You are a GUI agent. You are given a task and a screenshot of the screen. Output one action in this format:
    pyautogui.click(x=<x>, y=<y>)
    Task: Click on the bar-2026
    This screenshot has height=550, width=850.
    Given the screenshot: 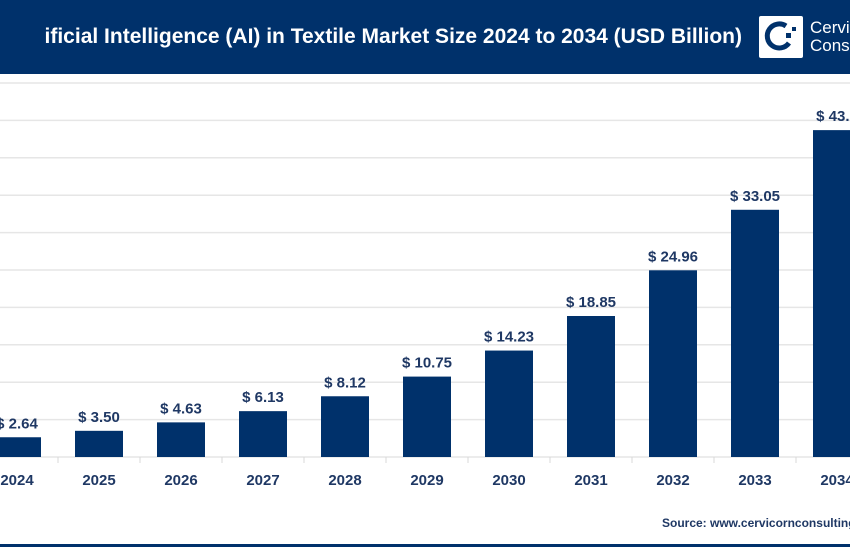 What is the action you would take?
    pyautogui.click(x=181, y=439)
    